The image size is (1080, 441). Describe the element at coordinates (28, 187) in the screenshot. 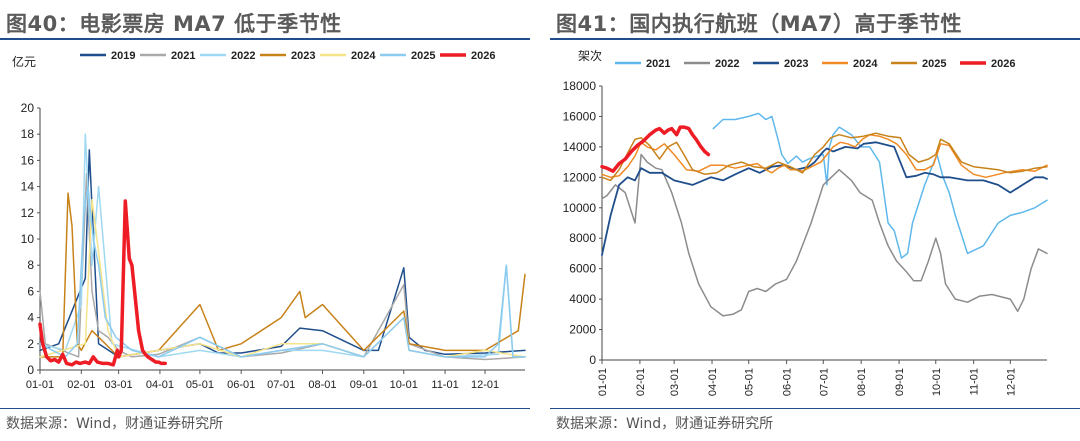

I see `y-tick-label: 14` at that location.